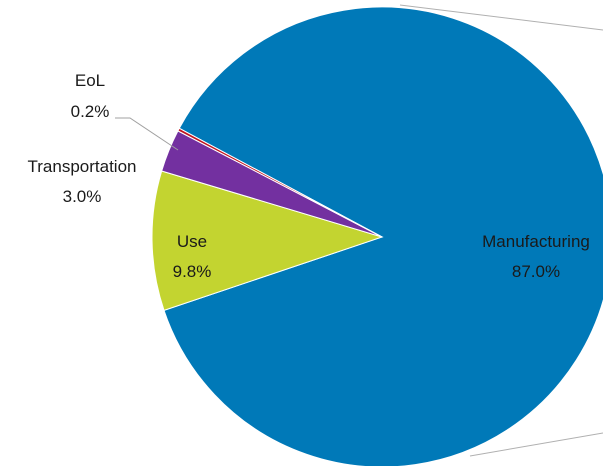 This screenshot has width=603, height=466. I want to click on eol-leader-line, so click(147, 134).